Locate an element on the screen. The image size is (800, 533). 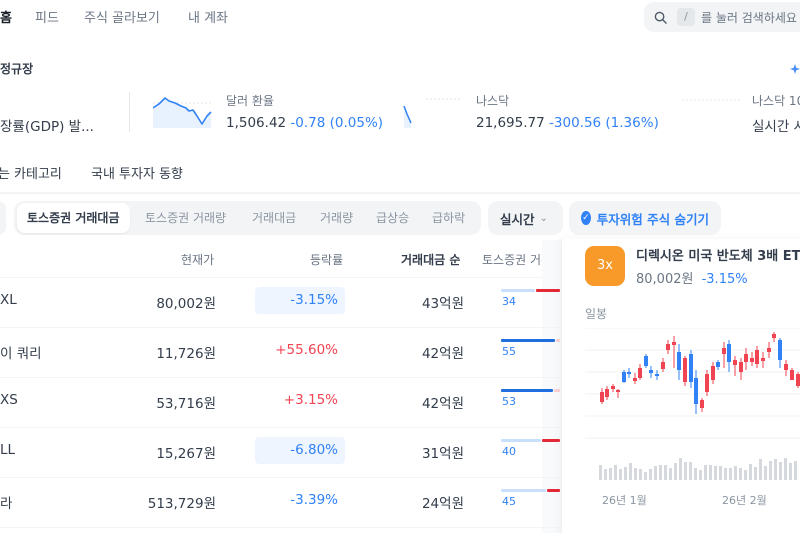
ticker-nasdaq: 21,695.77 -300.56 (1.36%) is located at coordinates (567, 123).